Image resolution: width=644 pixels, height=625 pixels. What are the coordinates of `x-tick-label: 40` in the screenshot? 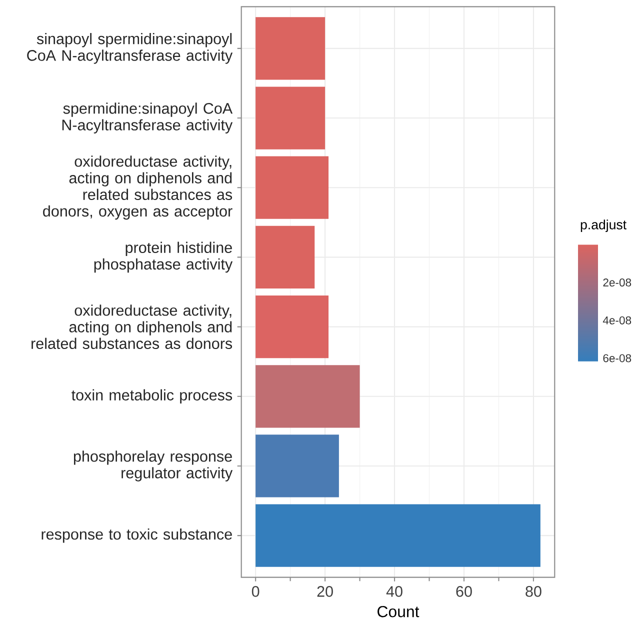 It's located at (394, 591).